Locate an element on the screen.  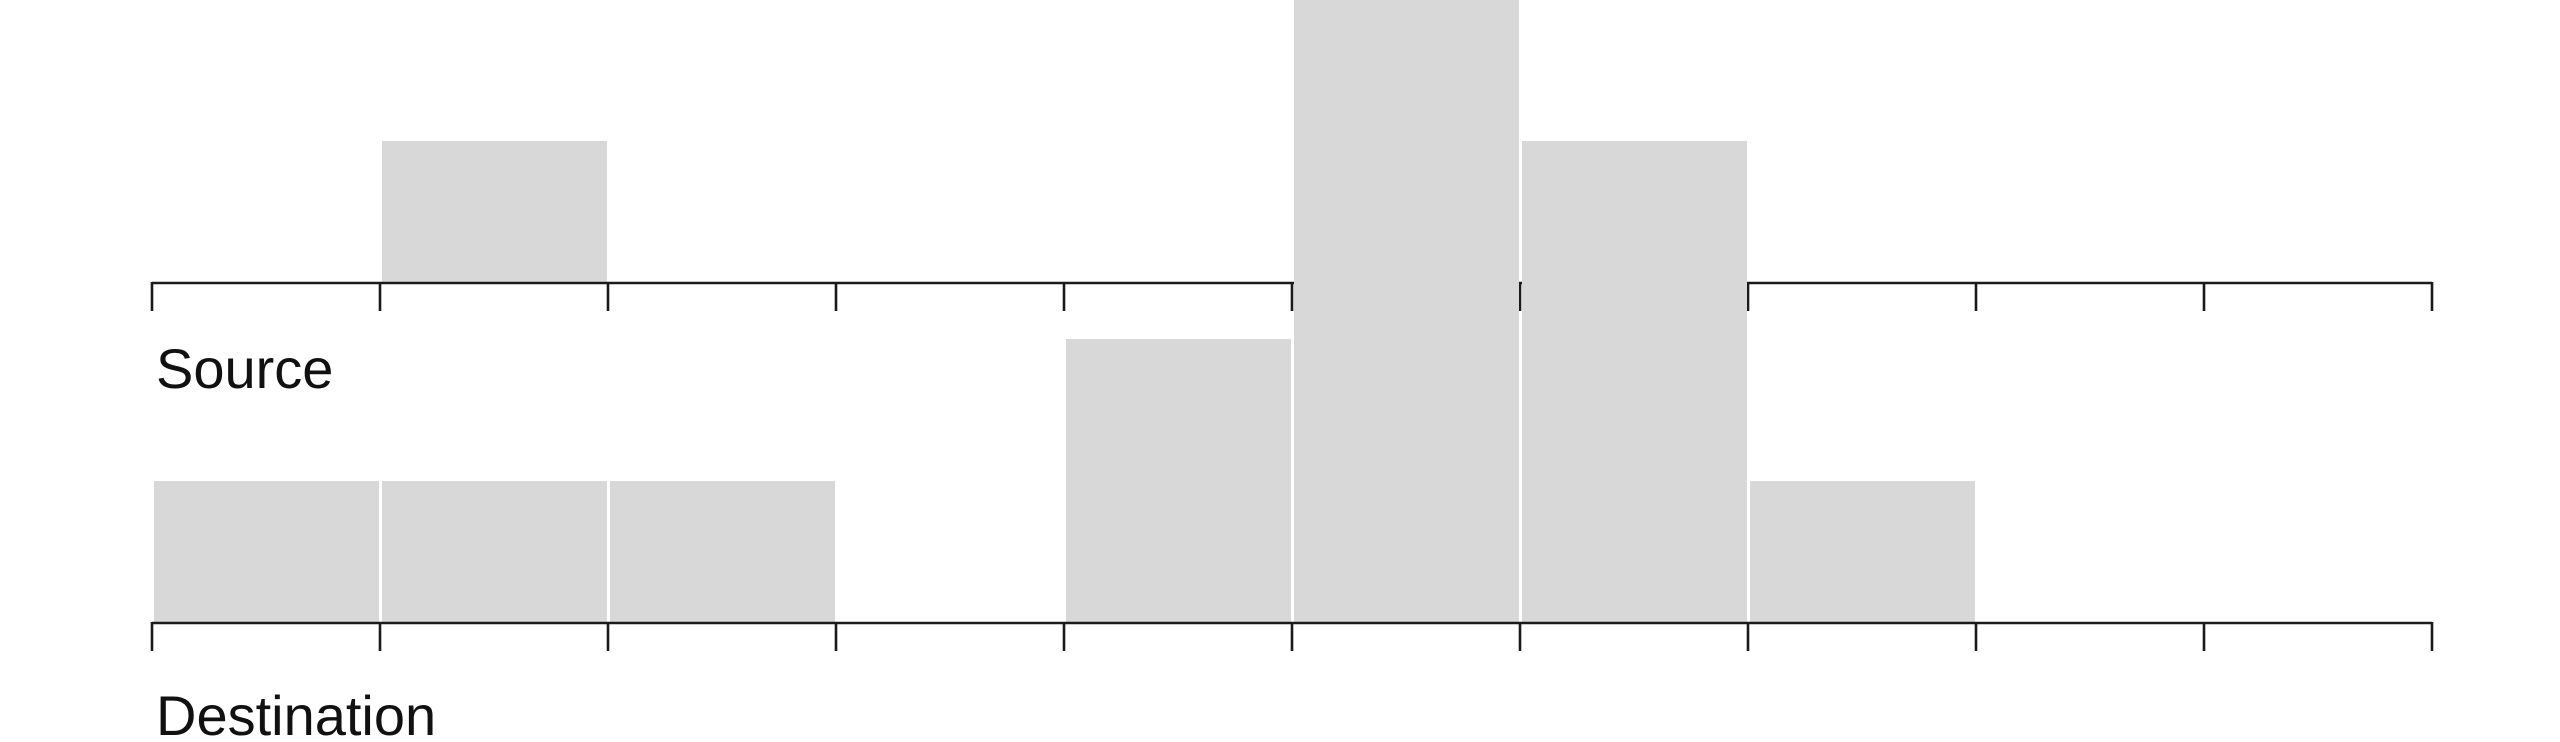
destination-axis is located at coordinates (1292, 636).